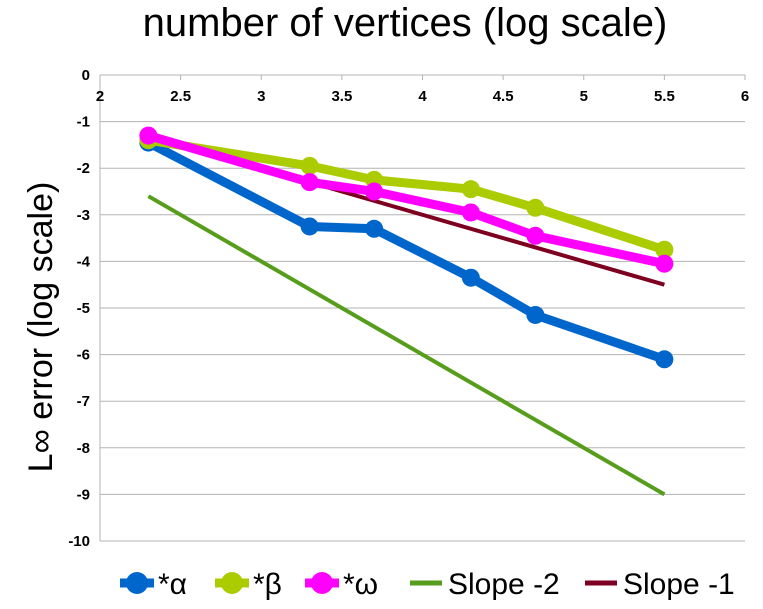  Describe the element at coordinates (503, 96) in the screenshot. I see `x-tick-label: 4.5` at that location.